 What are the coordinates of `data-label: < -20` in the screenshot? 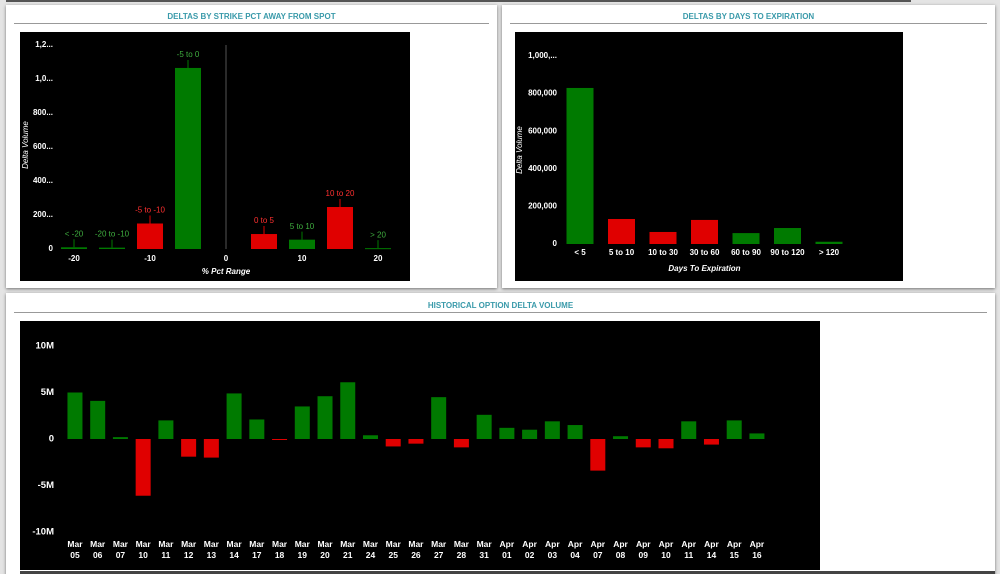 It's located at (74, 233).